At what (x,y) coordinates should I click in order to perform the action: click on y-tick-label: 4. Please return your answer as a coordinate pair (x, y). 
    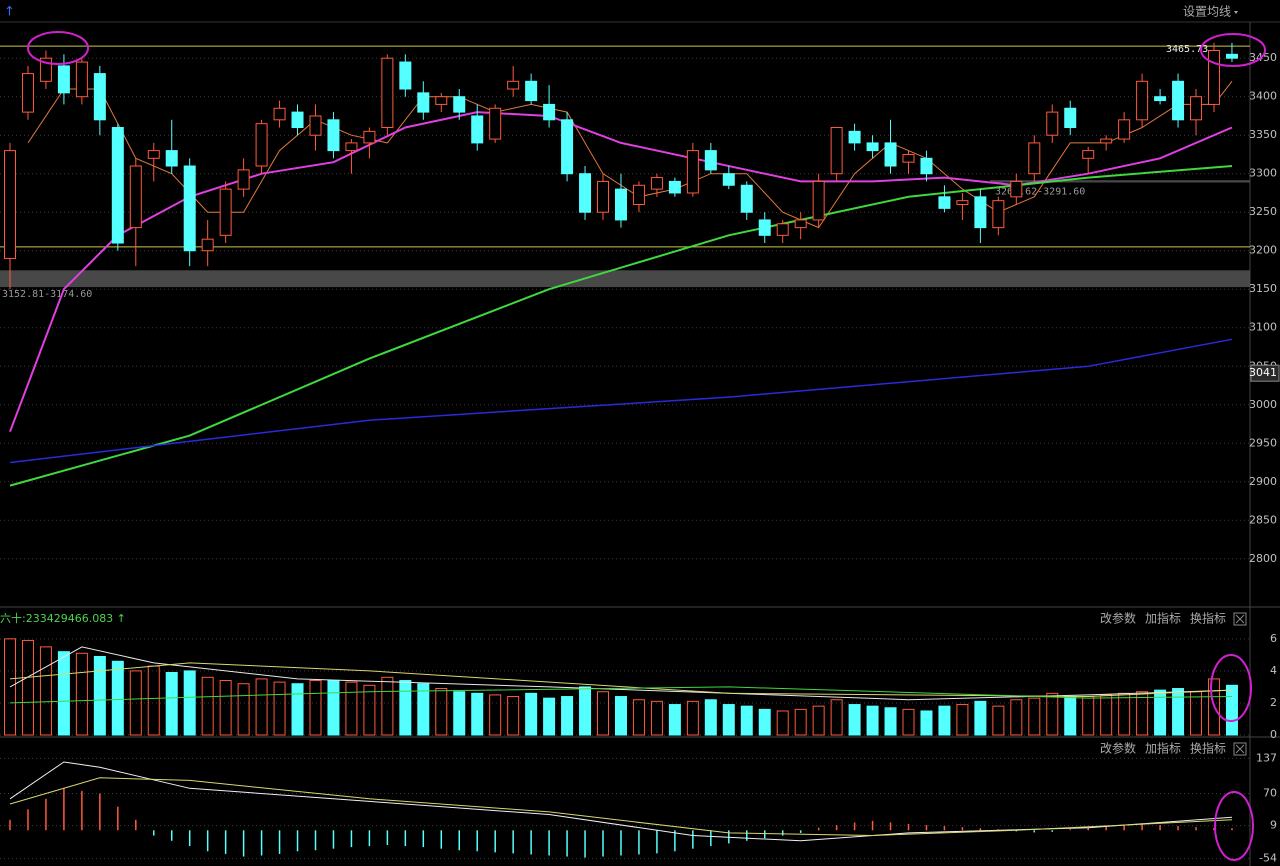
    Looking at the image, I should click on (1273, 670).